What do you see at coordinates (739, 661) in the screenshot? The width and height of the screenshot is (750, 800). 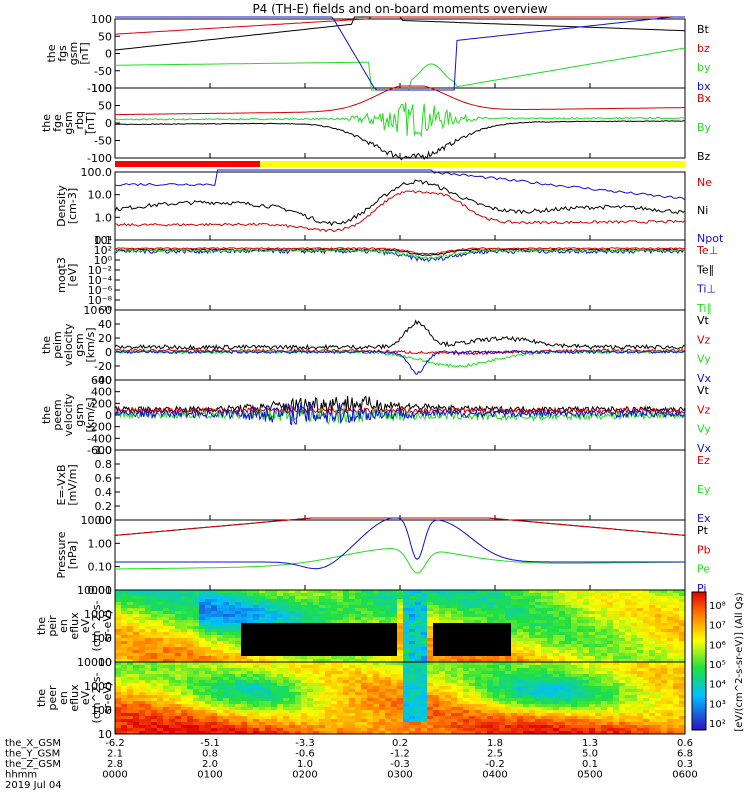 I see `colorbar-label: [eV/(cm^2-s-sr-eV)] (All Qs)` at bounding box center [739, 661].